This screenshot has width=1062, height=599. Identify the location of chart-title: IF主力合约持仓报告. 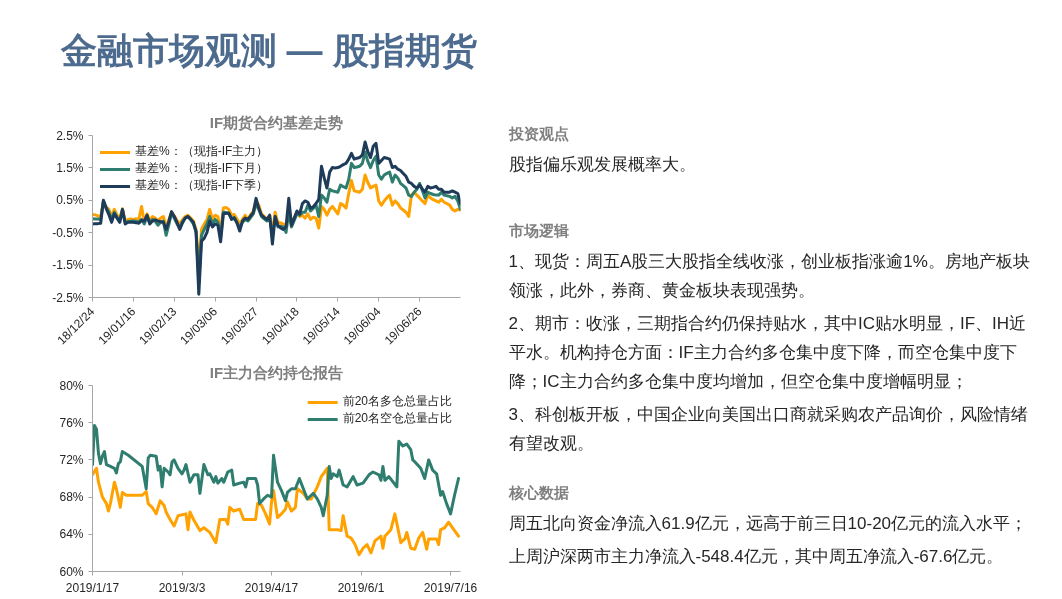
(276, 372).